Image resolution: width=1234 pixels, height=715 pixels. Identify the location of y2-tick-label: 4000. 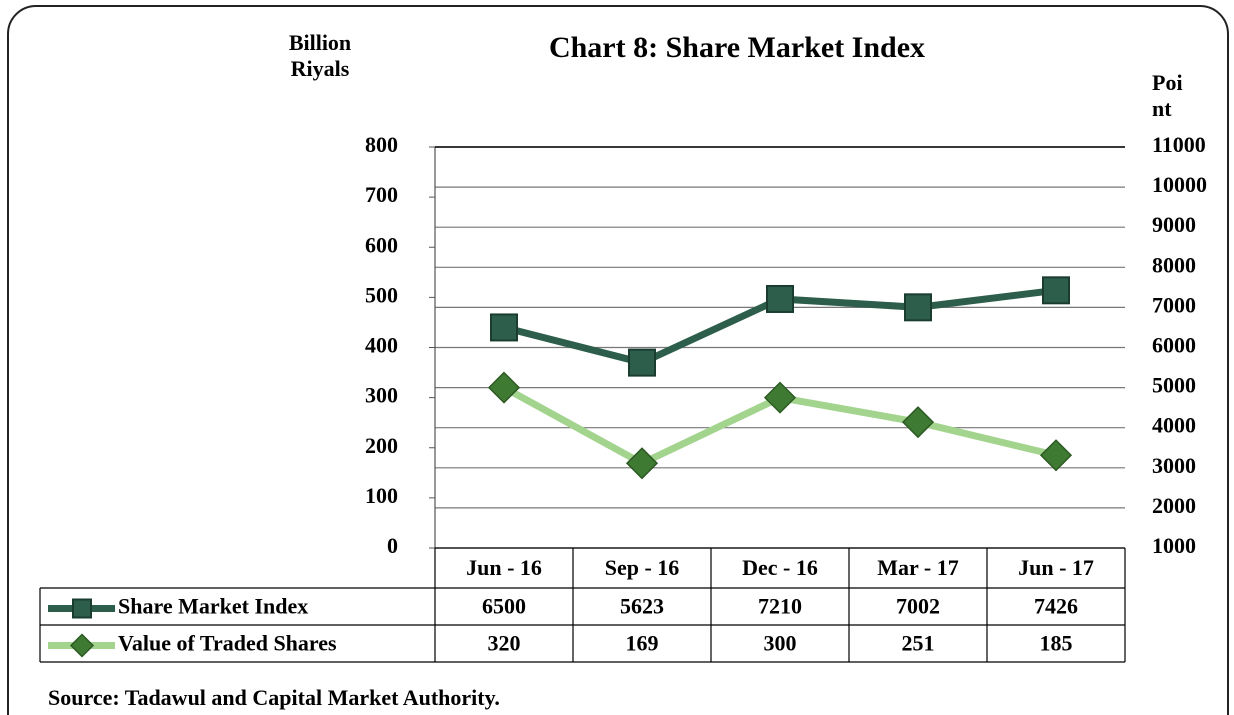
(1174, 425).